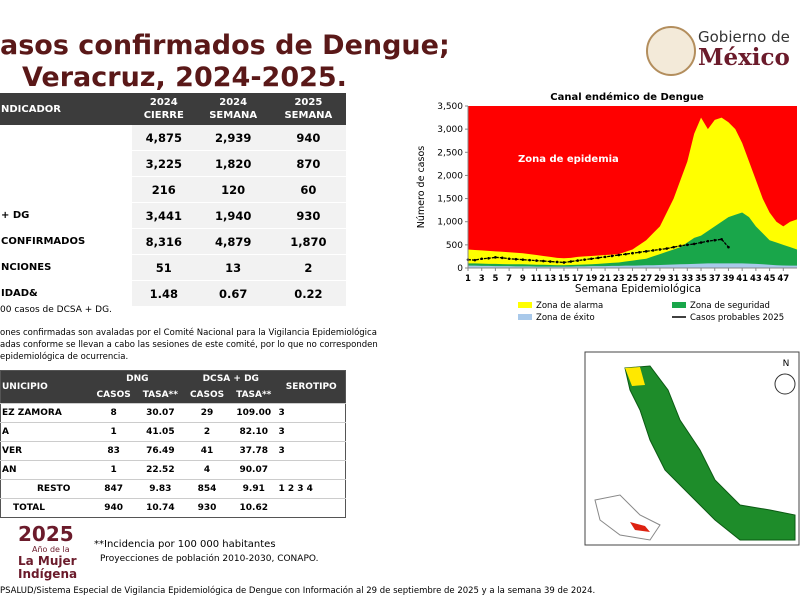 The image size is (800, 600). Describe the element at coordinates (308, 115) in the screenshot. I see `header-label: SEMANA` at that location.